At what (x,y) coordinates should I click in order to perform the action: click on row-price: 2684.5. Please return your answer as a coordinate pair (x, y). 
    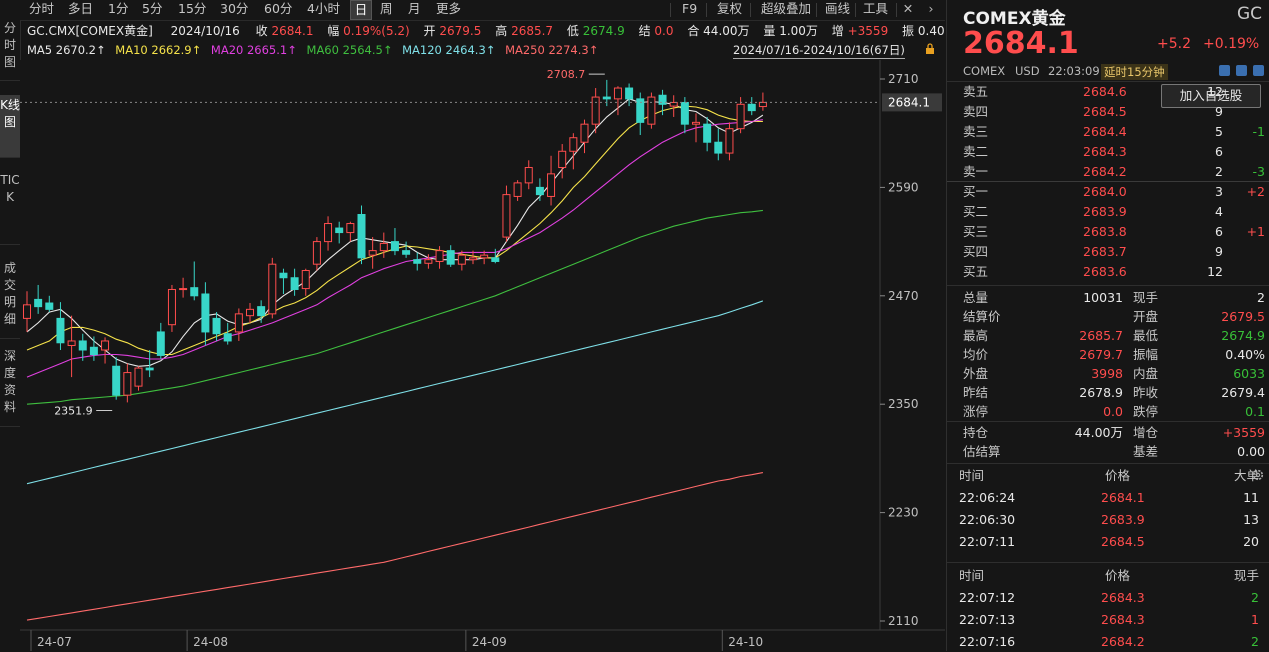
    Looking at the image, I should click on (1123, 541).